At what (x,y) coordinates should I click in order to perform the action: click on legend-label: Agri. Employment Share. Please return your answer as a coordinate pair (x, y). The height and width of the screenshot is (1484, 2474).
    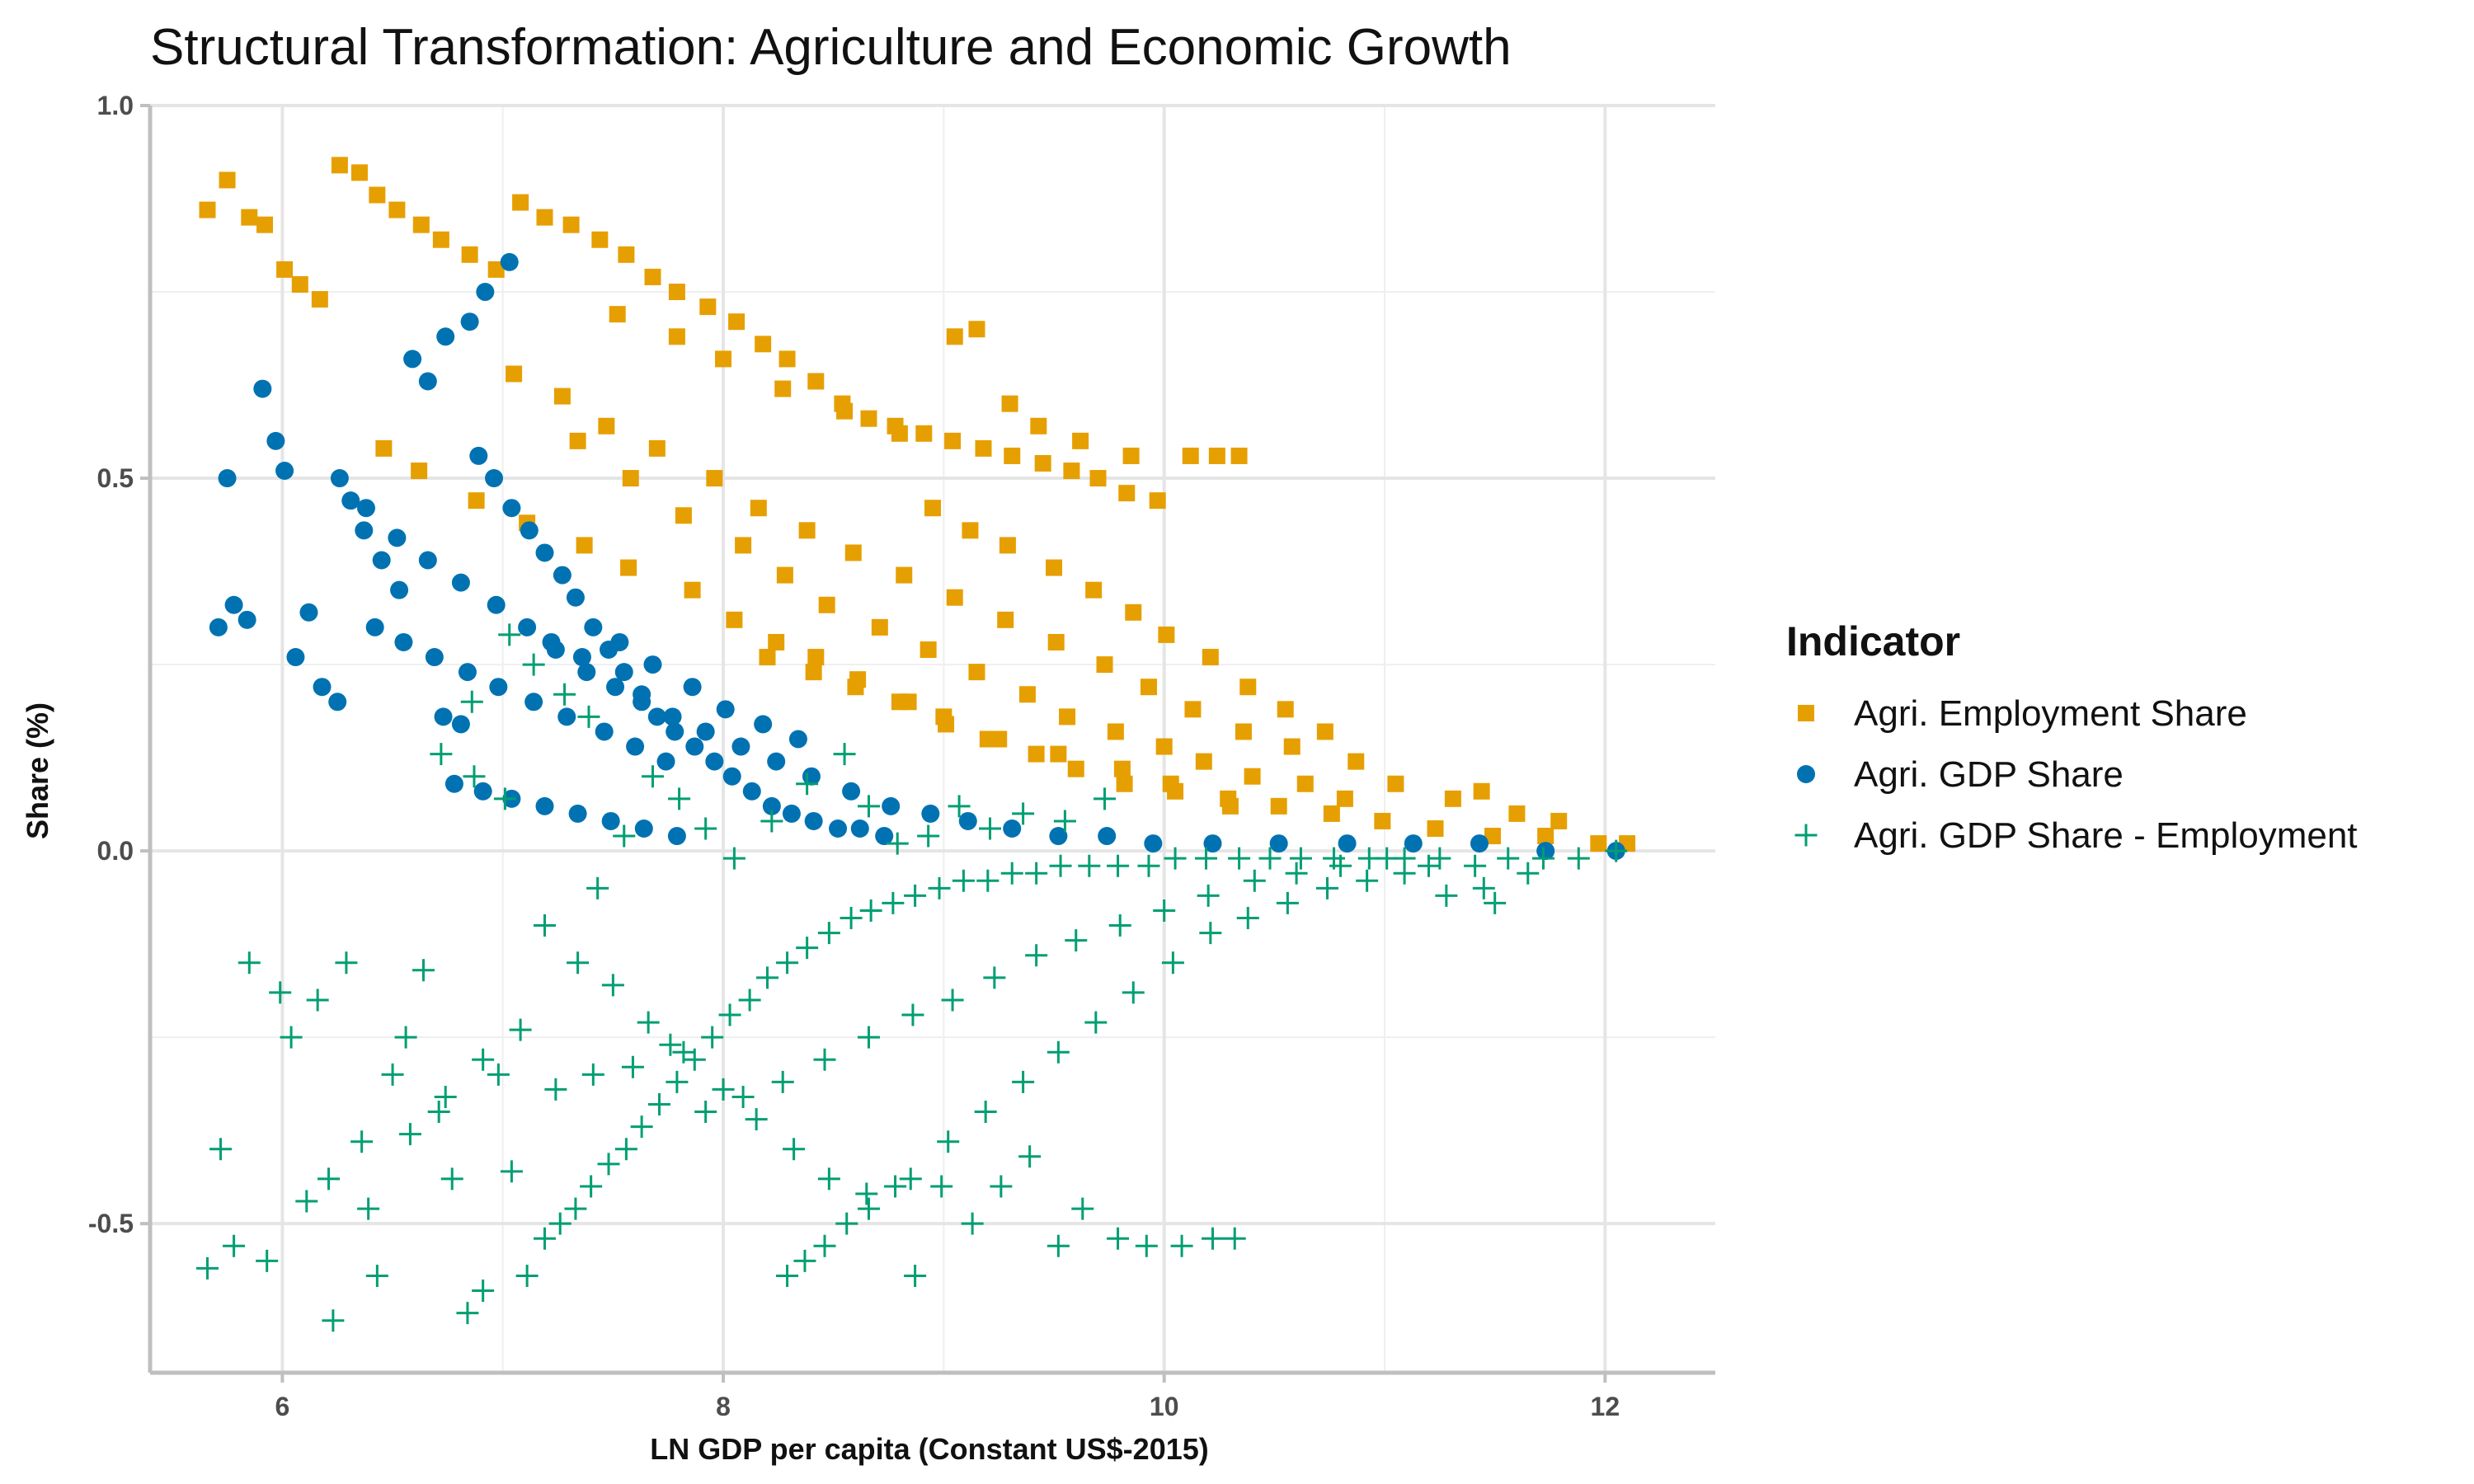
    Looking at the image, I should click on (2050, 713).